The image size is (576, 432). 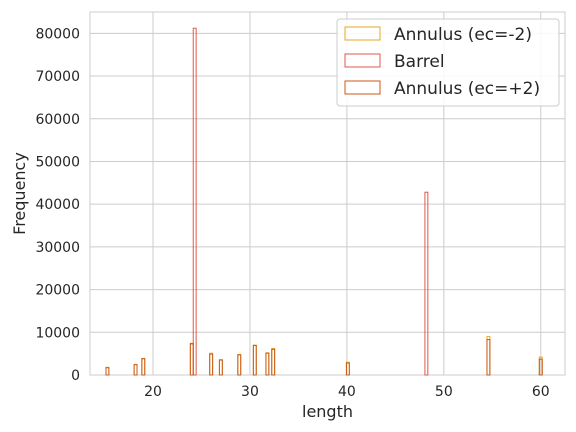 I want to click on y-tick-label: 20000, so click(x=57, y=291).